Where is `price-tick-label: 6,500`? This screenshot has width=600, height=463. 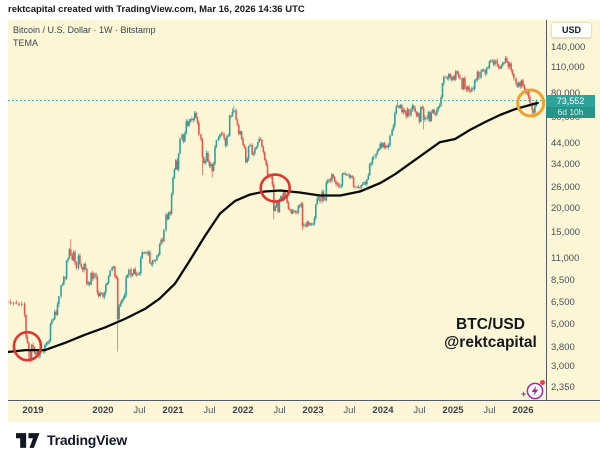 price-tick-label: 6,500 is located at coordinates (563, 302).